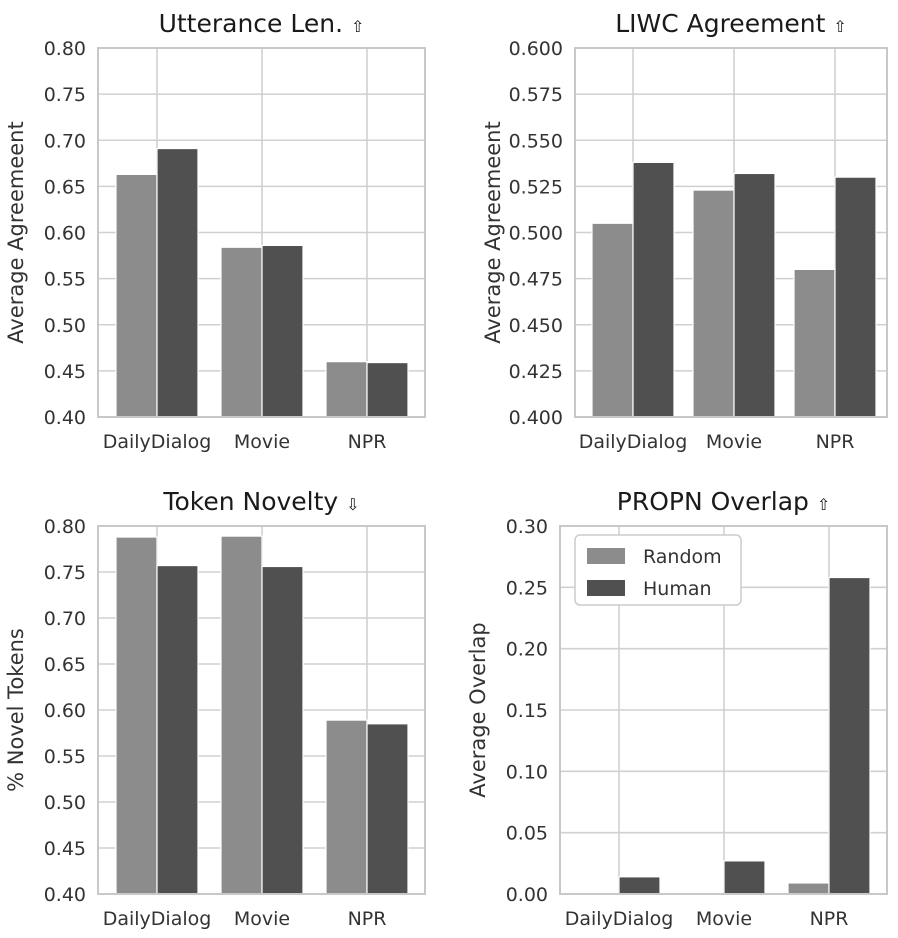 The width and height of the screenshot is (898, 938). Describe the element at coordinates (536, 234) in the screenshot. I see `y-tick-label: 0.500` at that location.